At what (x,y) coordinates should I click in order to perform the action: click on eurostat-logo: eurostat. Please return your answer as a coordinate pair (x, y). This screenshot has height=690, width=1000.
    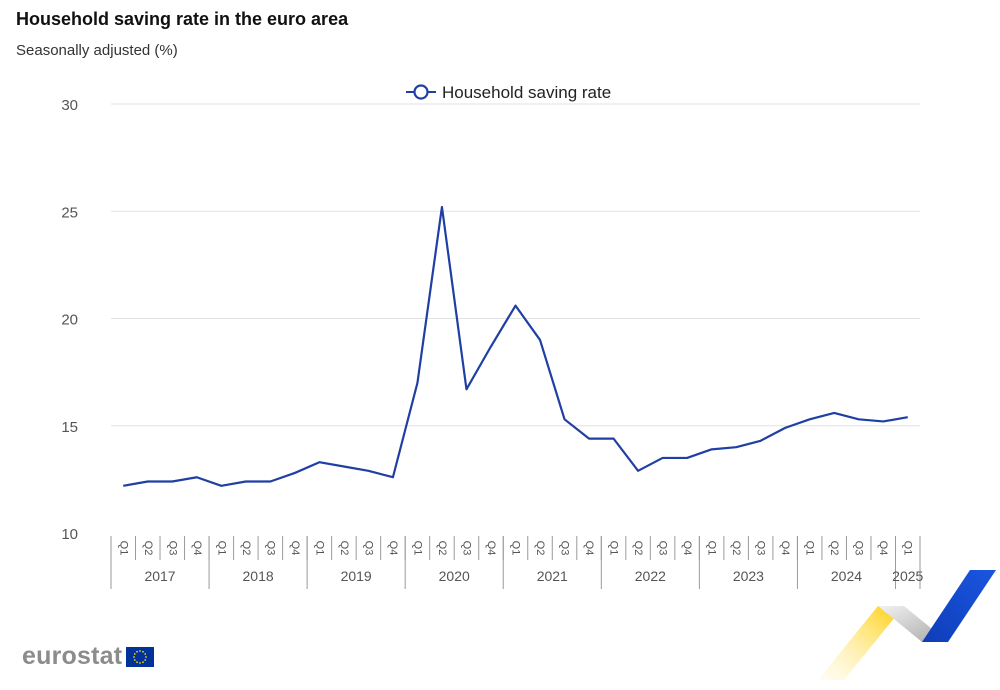
    Looking at the image, I should click on (88, 656).